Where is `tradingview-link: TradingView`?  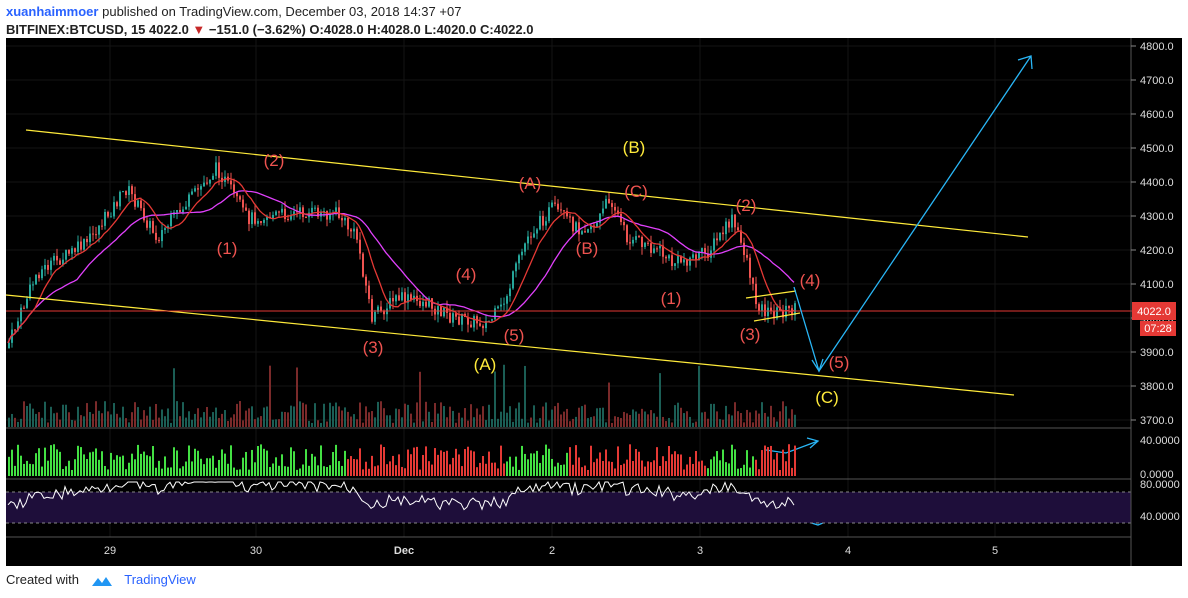 tradingview-link: TradingView is located at coordinates (160, 579).